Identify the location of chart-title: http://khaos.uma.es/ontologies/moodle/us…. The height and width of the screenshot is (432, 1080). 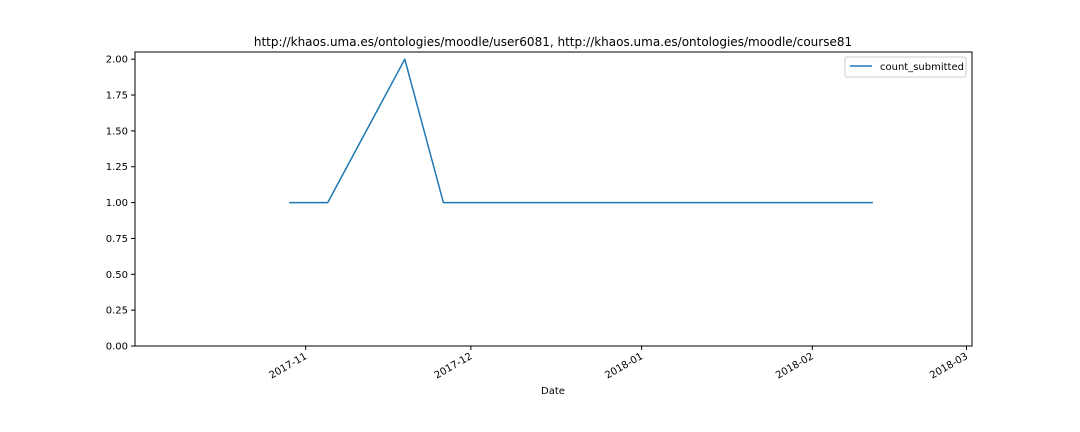
(553, 42).